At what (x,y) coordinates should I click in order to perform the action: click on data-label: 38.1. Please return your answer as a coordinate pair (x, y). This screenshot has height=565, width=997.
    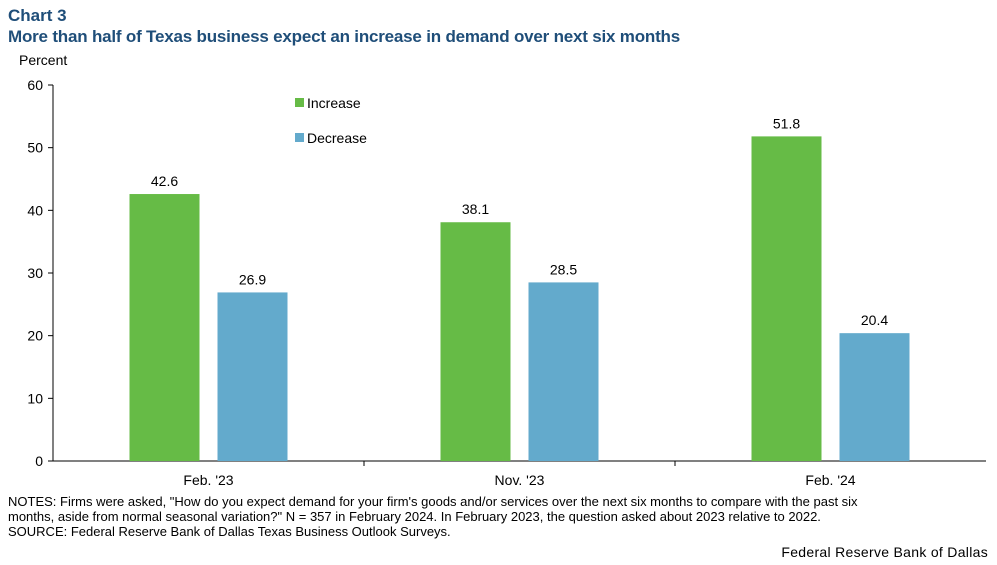
    Looking at the image, I should click on (475, 209).